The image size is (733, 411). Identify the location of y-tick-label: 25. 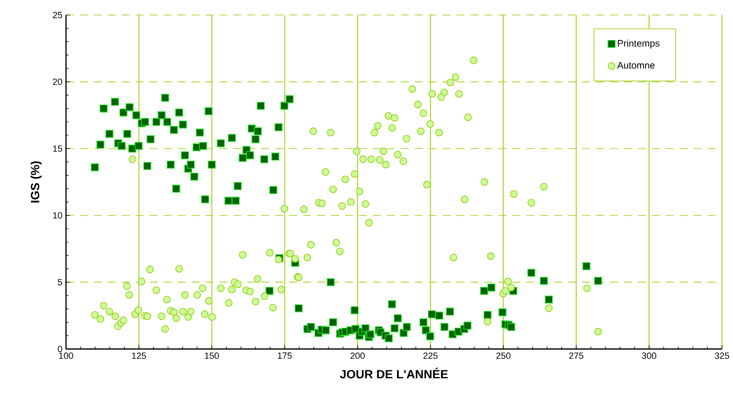
(57, 15).